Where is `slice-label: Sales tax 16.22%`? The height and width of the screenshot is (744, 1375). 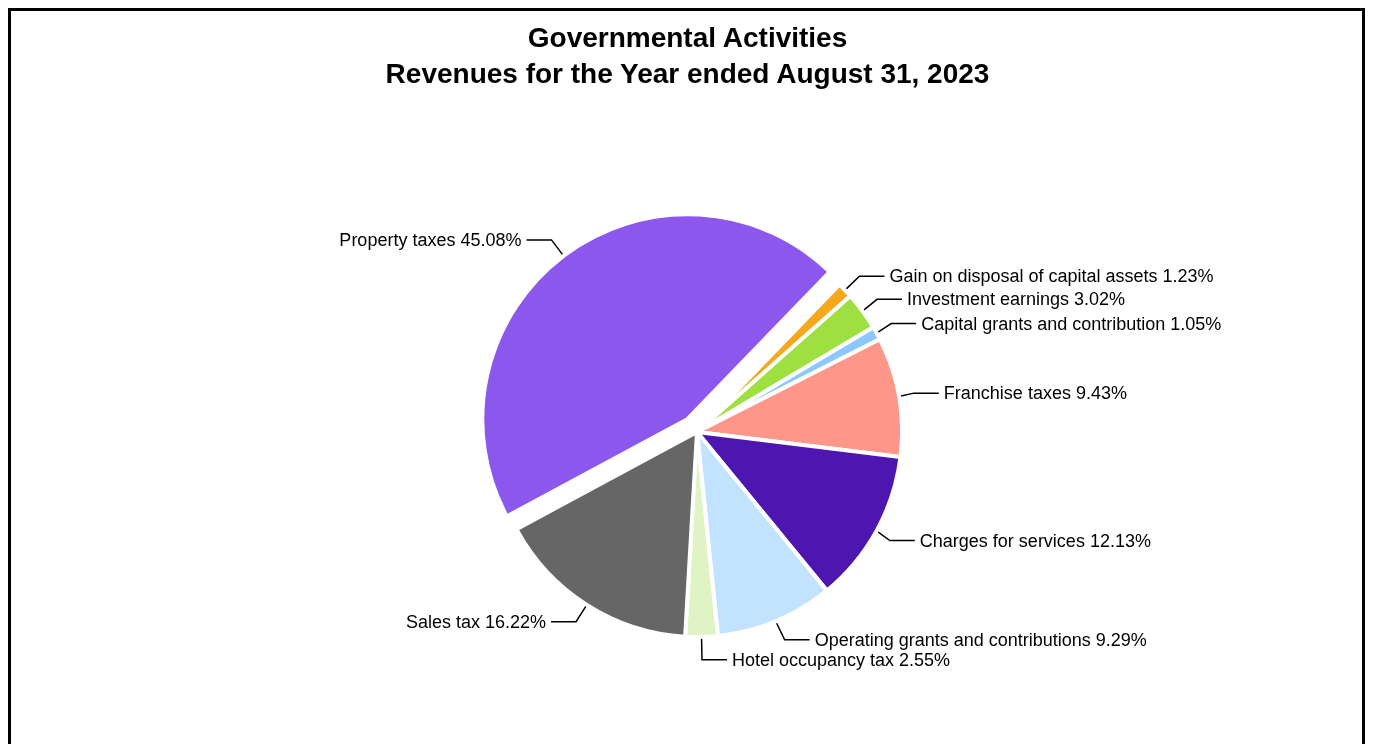 slice-label: Sales tax 16.22% is located at coordinates (476, 621).